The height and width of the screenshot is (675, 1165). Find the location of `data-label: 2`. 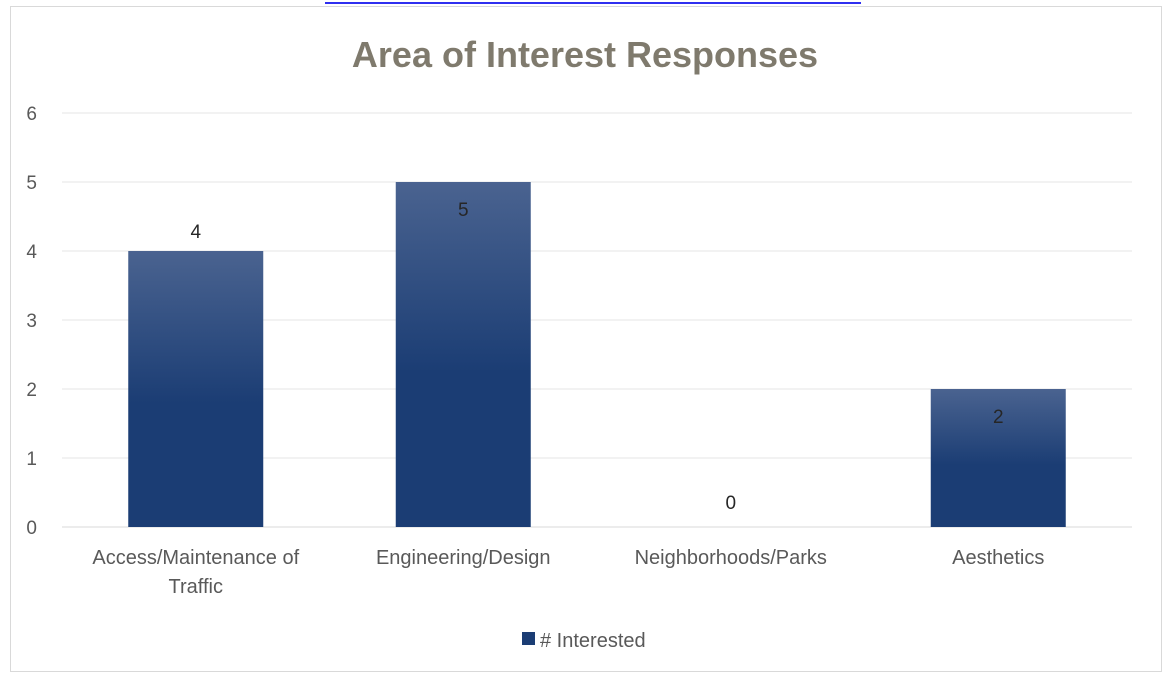

data-label: 2 is located at coordinates (998, 417).